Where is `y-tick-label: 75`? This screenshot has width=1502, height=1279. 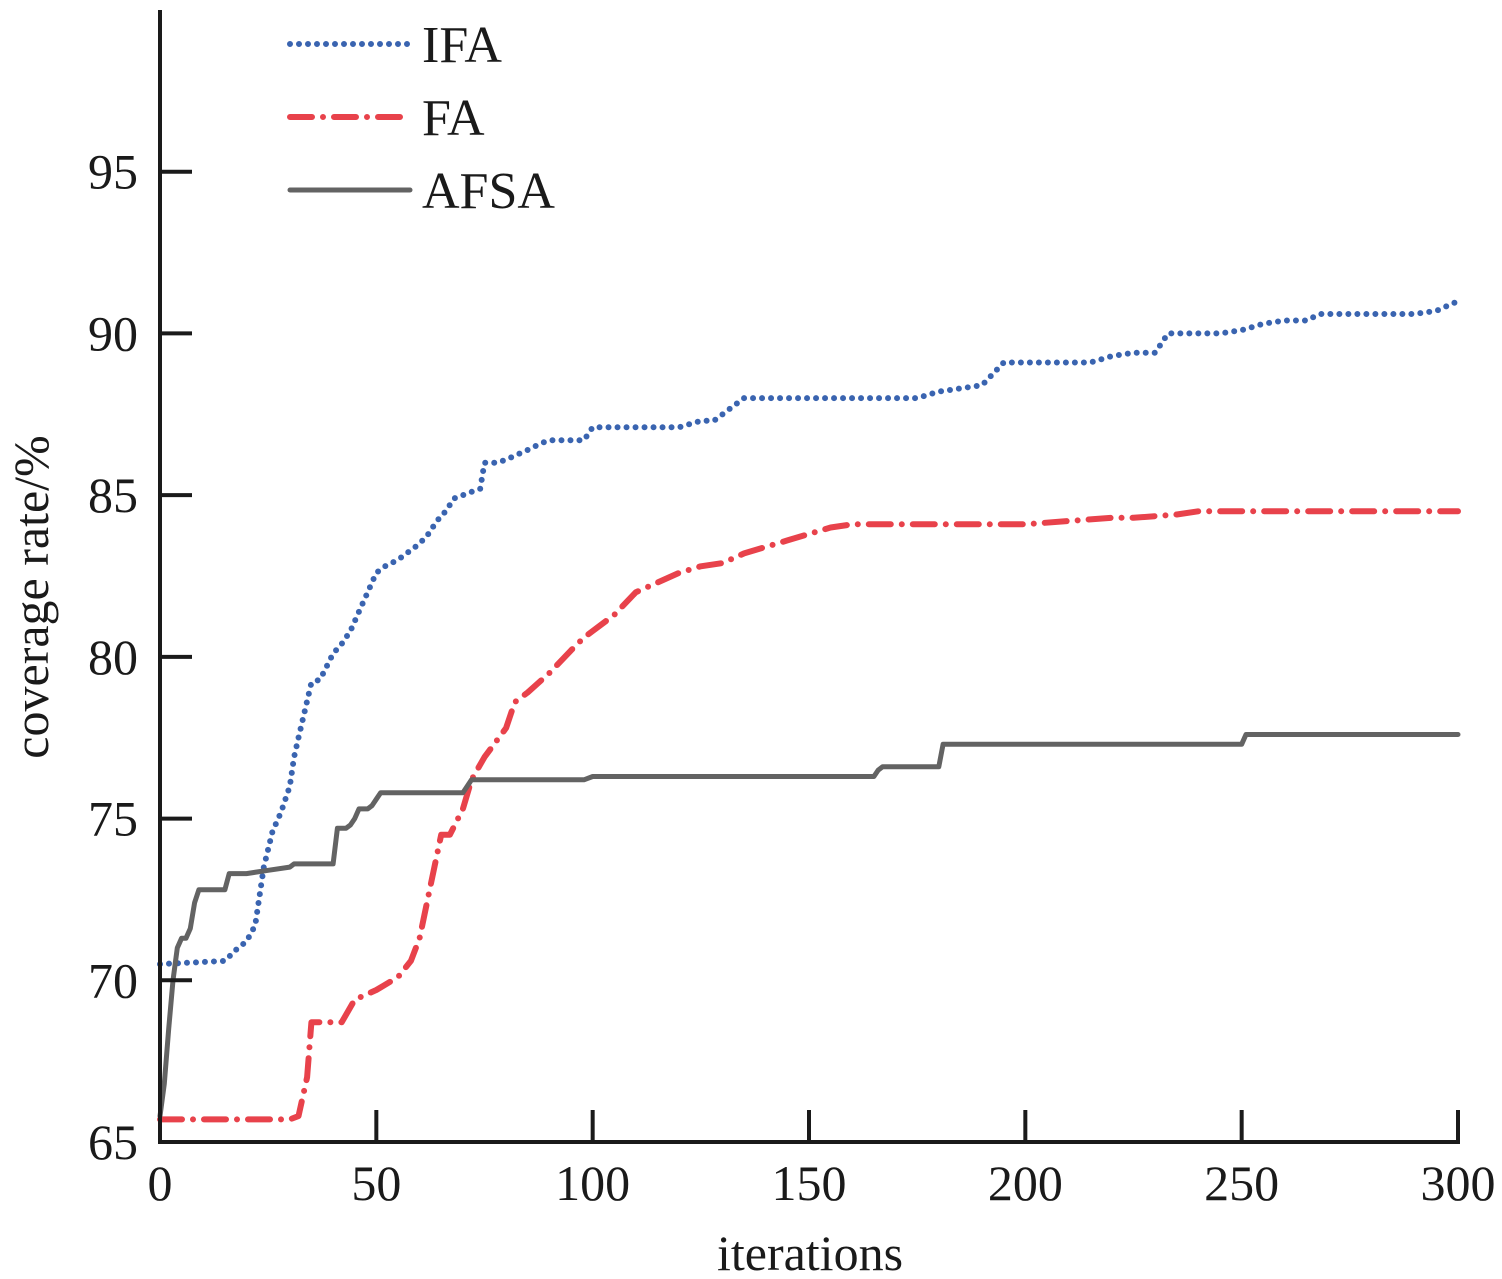 y-tick-label: 75 is located at coordinates (113, 819).